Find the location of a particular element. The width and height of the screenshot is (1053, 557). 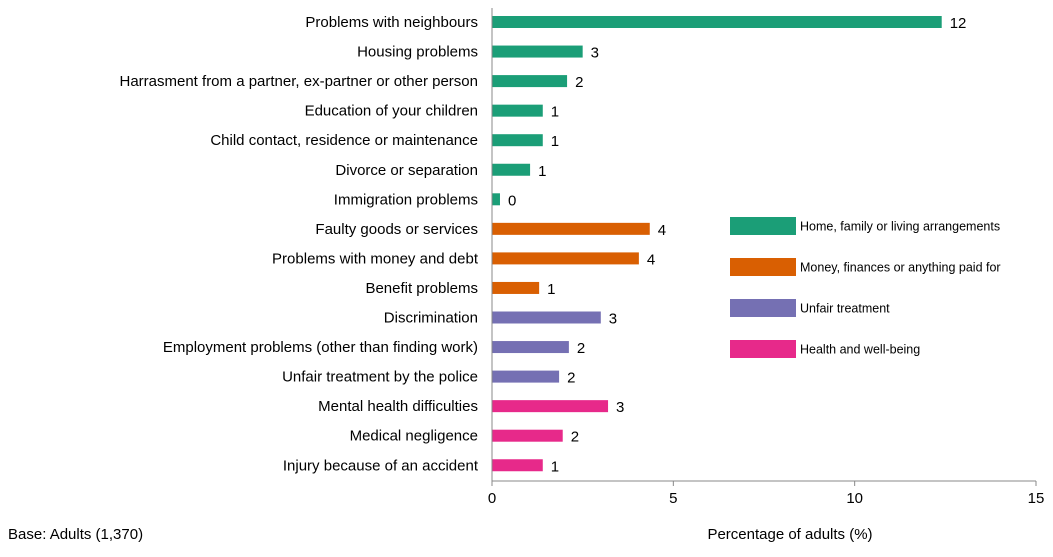

x-tick-label: 15 is located at coordinates (1036, 498).